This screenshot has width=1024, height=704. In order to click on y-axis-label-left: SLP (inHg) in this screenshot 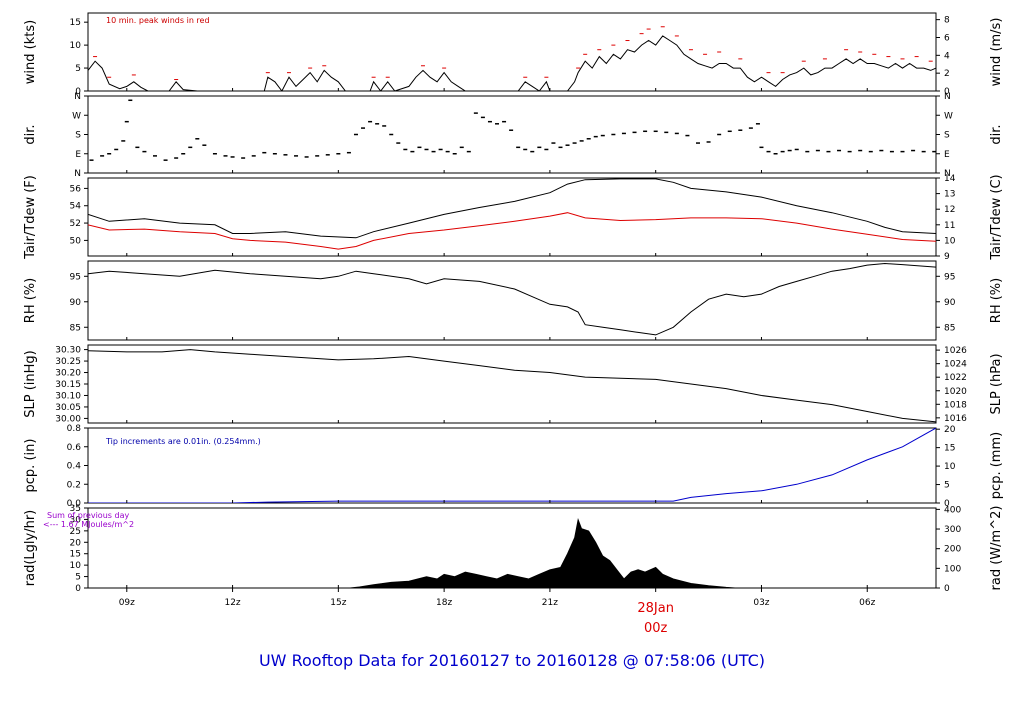, I will do `click(30, 384)`.